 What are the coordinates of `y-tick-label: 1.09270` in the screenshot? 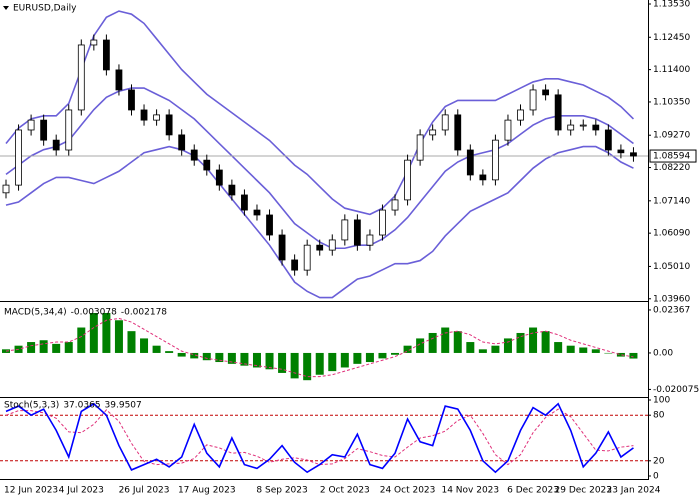 It's located at (671, 136).